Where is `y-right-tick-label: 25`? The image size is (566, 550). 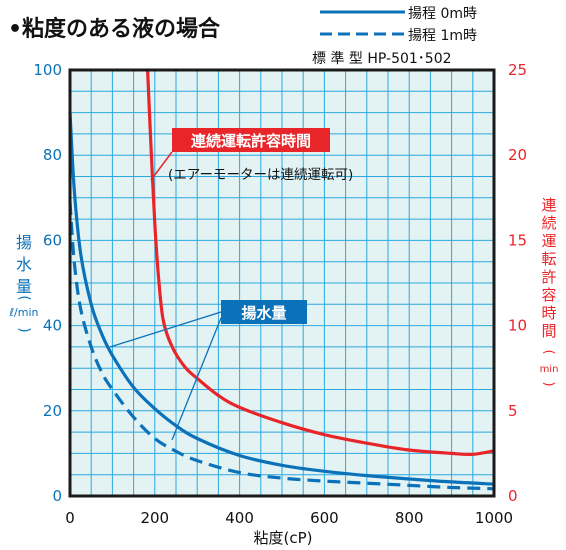
y-right-tick-label: 25 is located at coordinates (517, 70).